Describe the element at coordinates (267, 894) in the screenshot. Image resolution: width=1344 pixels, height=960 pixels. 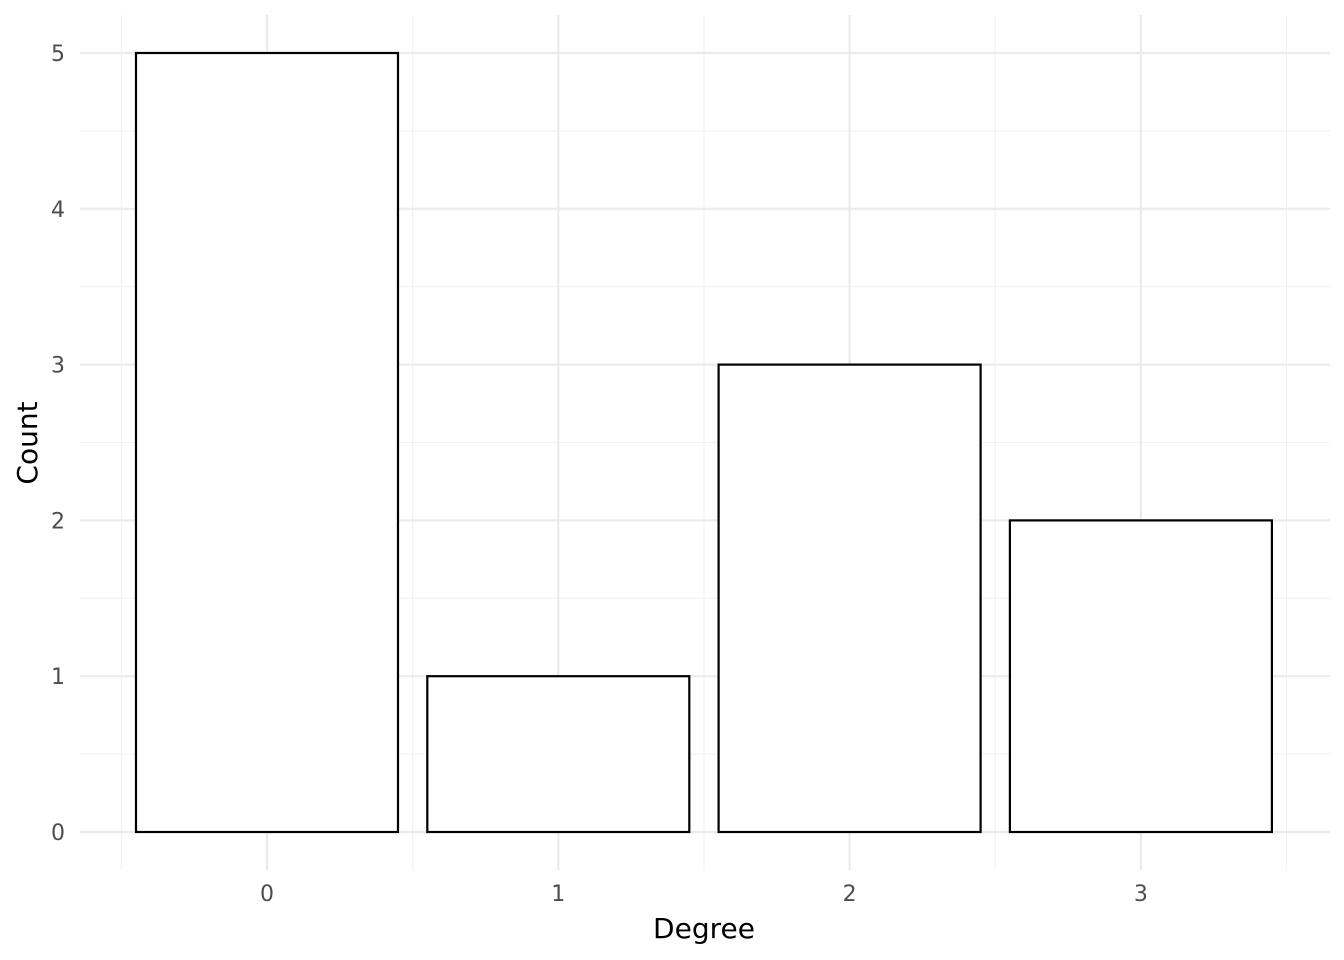
I see `x-tick-label: 0` at that location.